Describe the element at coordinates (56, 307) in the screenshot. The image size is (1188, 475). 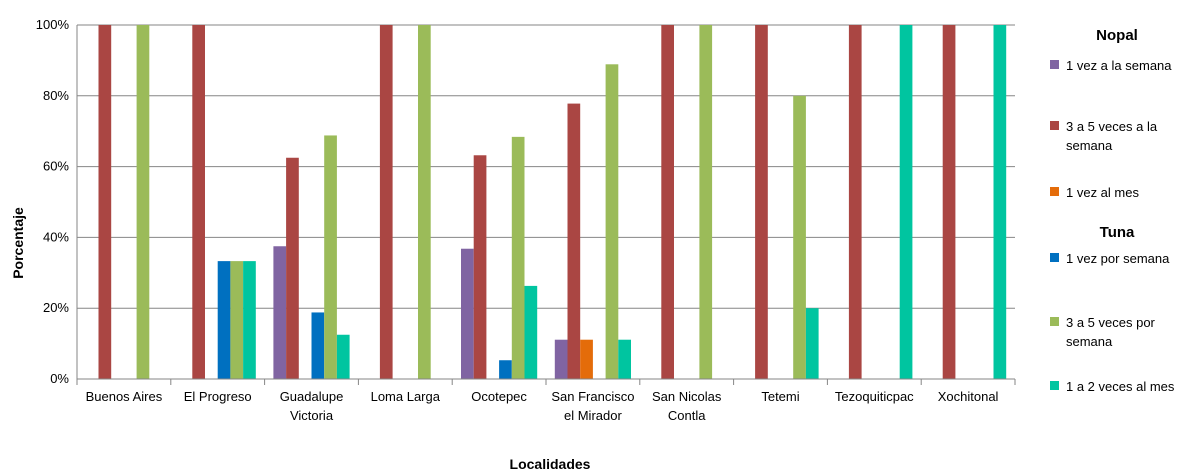
I see `y-tick-label: 20%` at that location.